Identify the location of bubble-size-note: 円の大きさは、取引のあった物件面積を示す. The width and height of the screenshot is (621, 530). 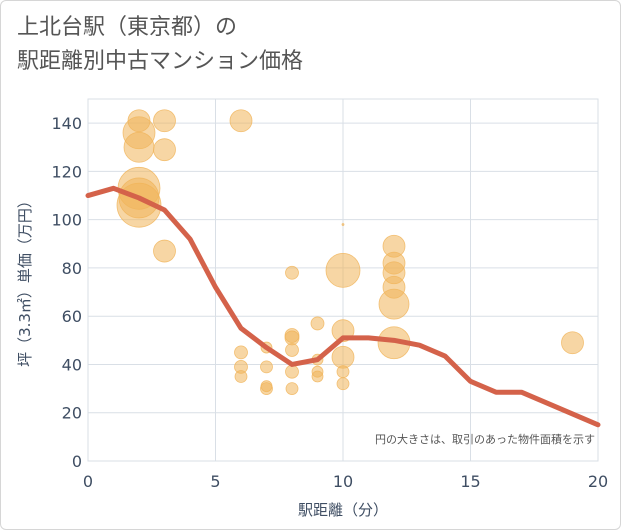
(485, 439).